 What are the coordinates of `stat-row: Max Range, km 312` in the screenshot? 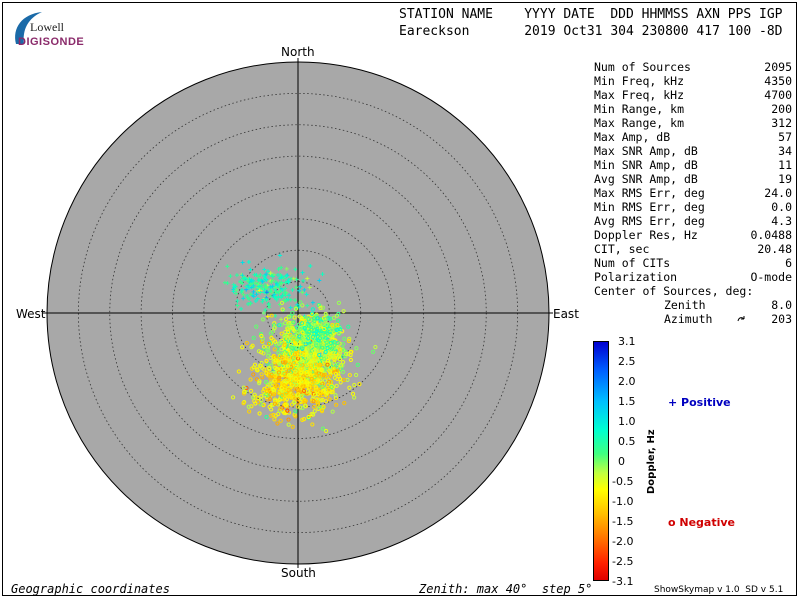 It's located at (693, 123).